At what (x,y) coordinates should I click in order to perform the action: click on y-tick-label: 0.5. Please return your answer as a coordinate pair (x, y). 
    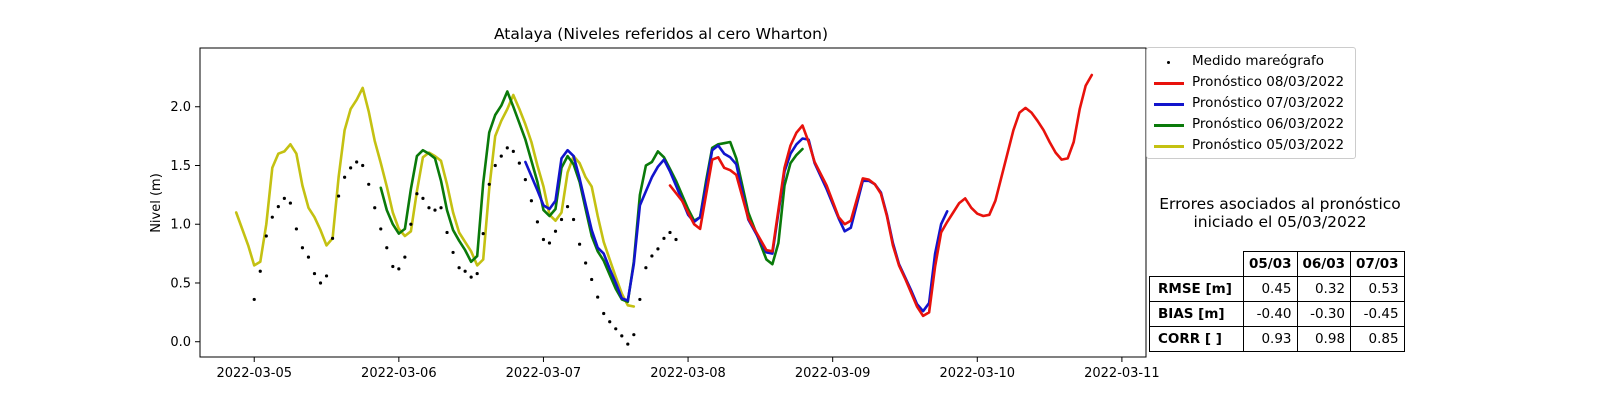
    Looking at the image, I should click on (180, 283).